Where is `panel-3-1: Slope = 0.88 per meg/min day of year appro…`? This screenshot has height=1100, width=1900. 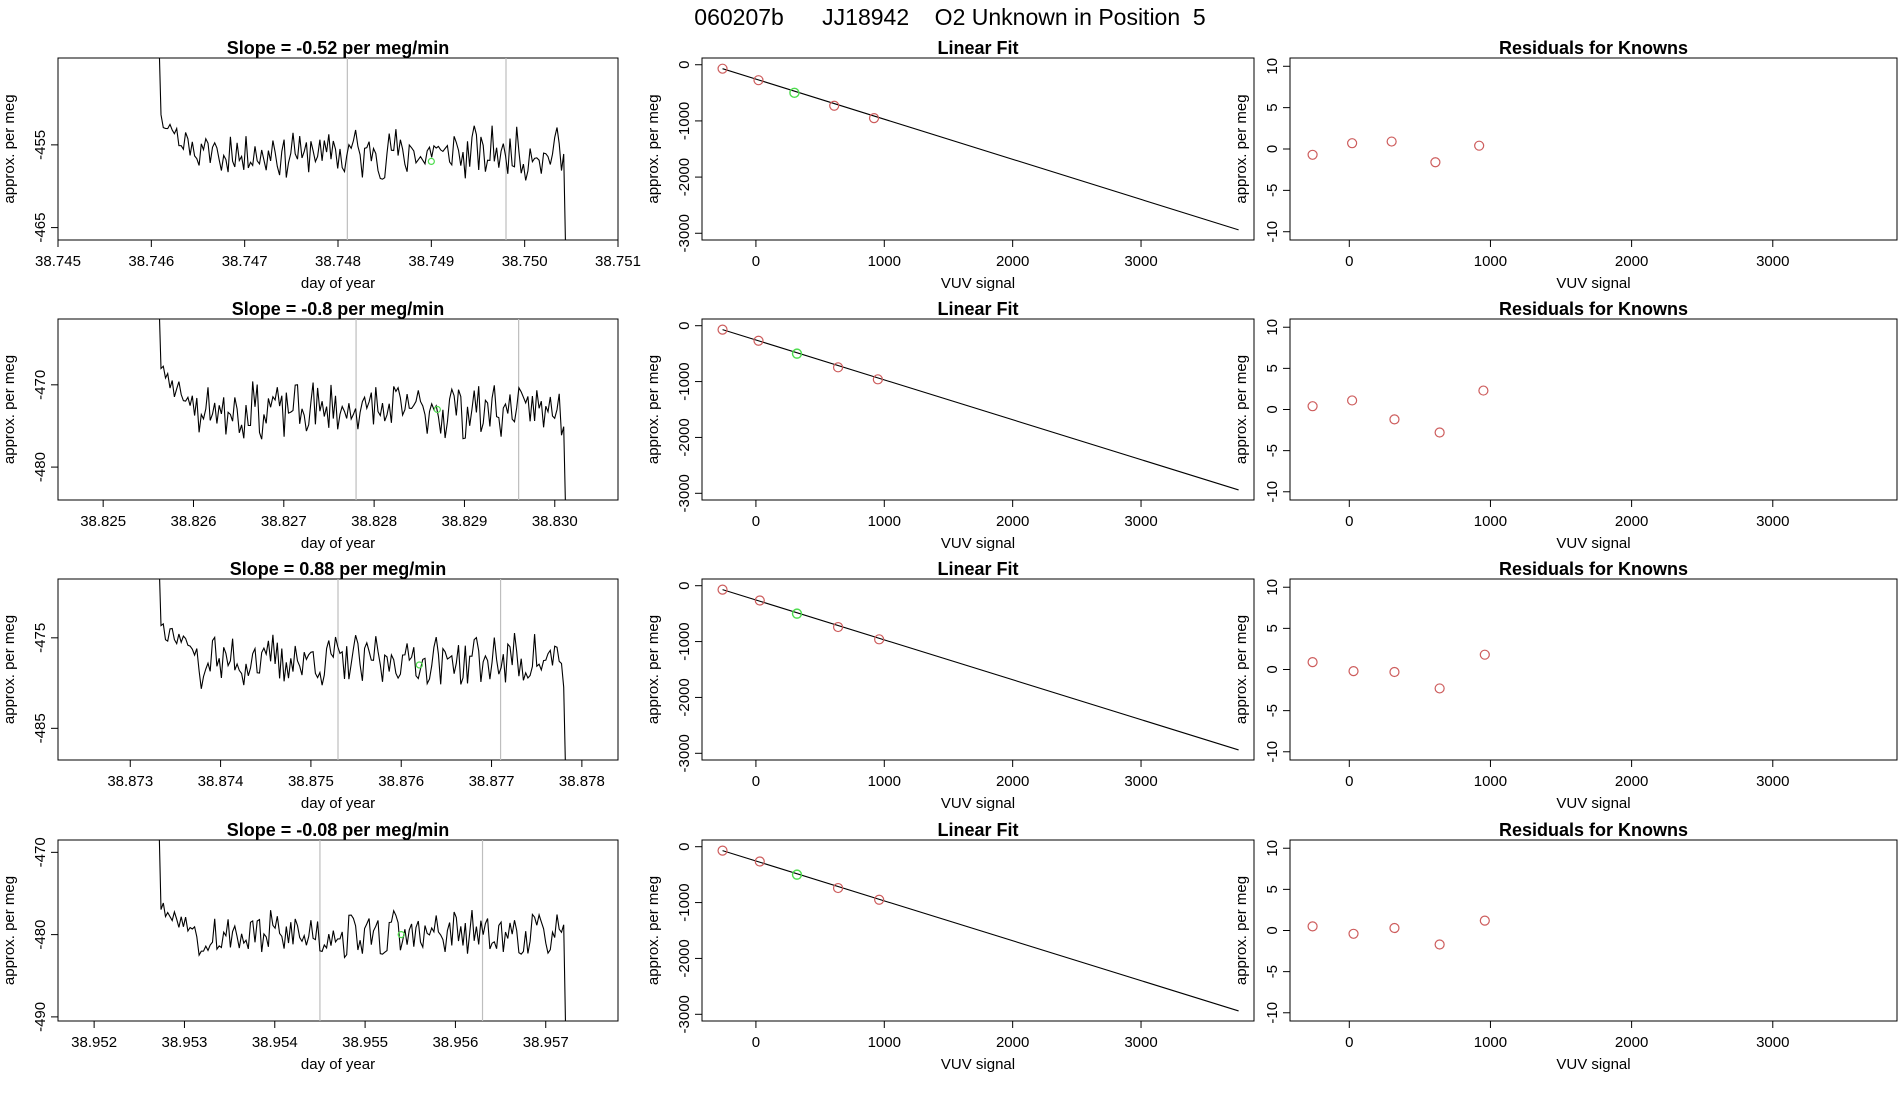 panel-3-1: Slope = 0.88 per meg/min day of year appro… is located at coordinates (310, 685).